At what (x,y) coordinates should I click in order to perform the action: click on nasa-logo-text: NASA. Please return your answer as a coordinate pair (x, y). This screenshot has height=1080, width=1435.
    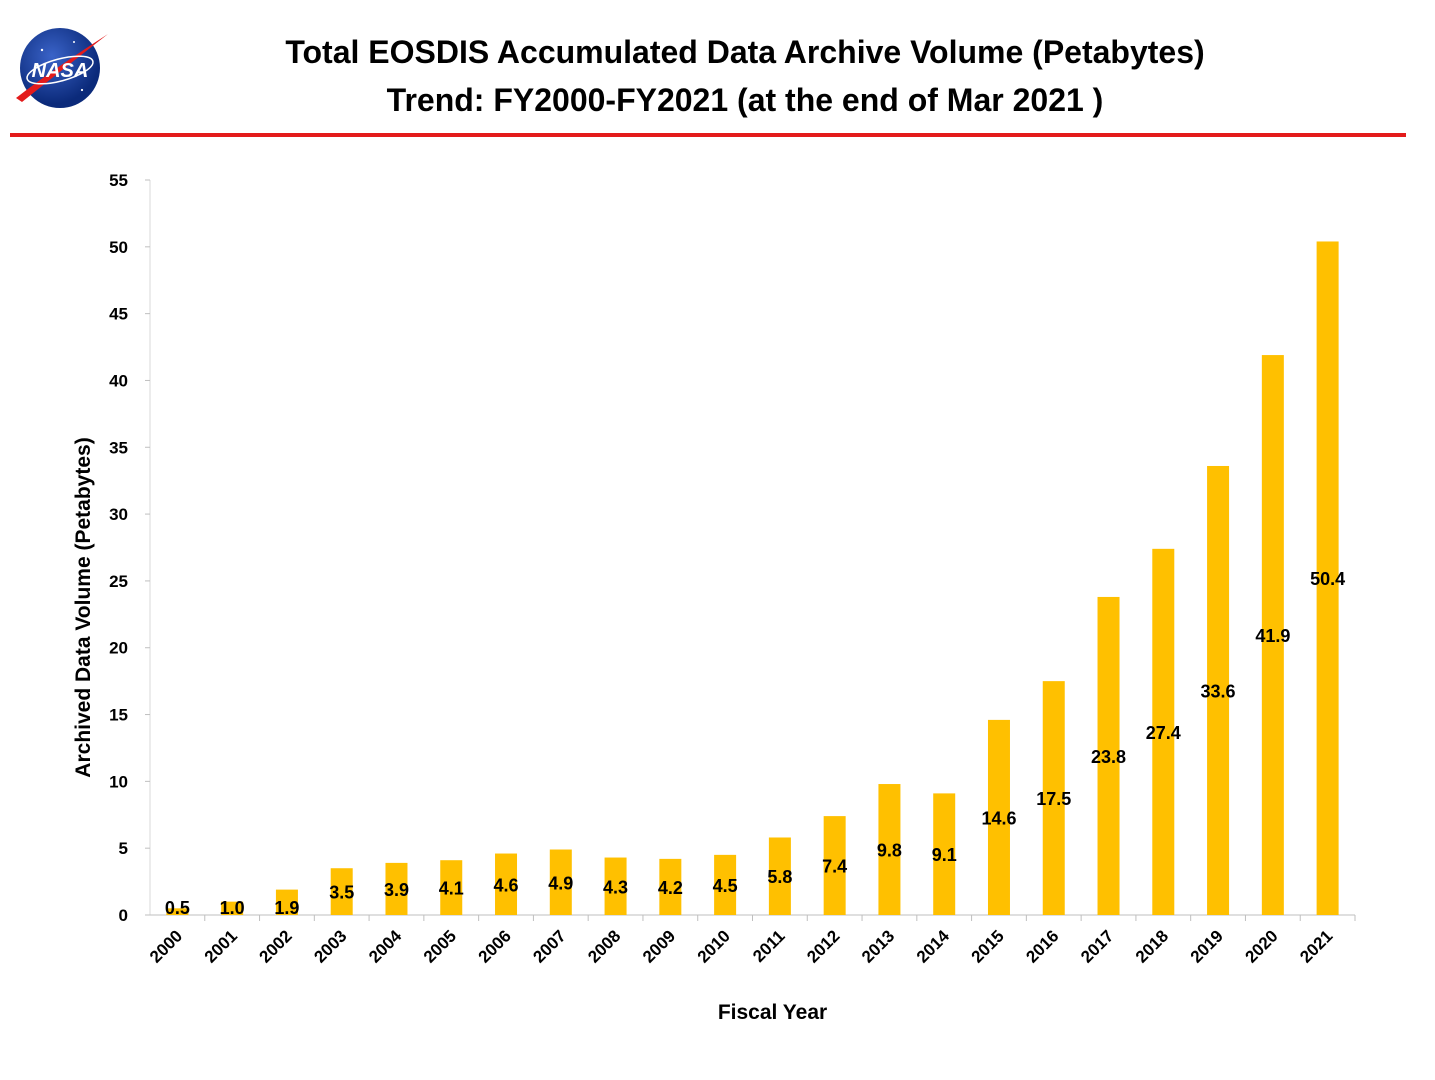
    Looking at the image, I should click on (60, 71).